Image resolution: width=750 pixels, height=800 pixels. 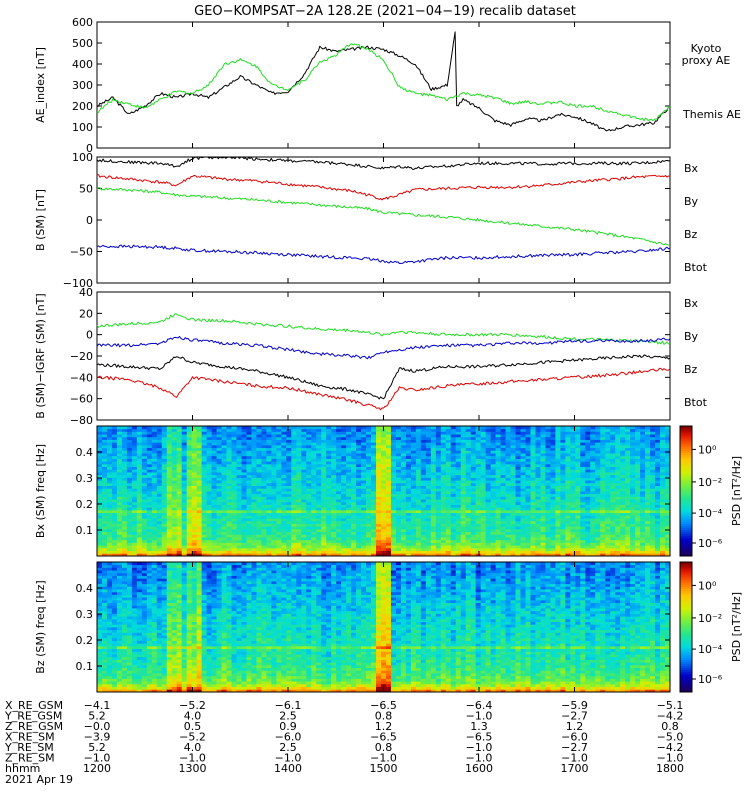 I want to click on panel-4-ylabel: Bz (SM) freq [Hz], so click(x=40, y=626).